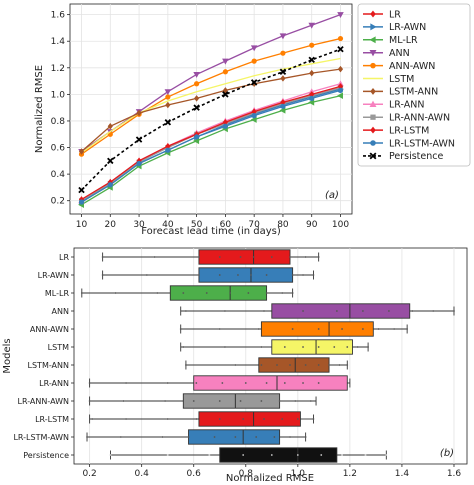 The width and height of the screenshot is (474, 485). What do you see at coordinates (208, 275) in the screenshot?
I see `box-lr-awn` at bounding box center [208, 275].